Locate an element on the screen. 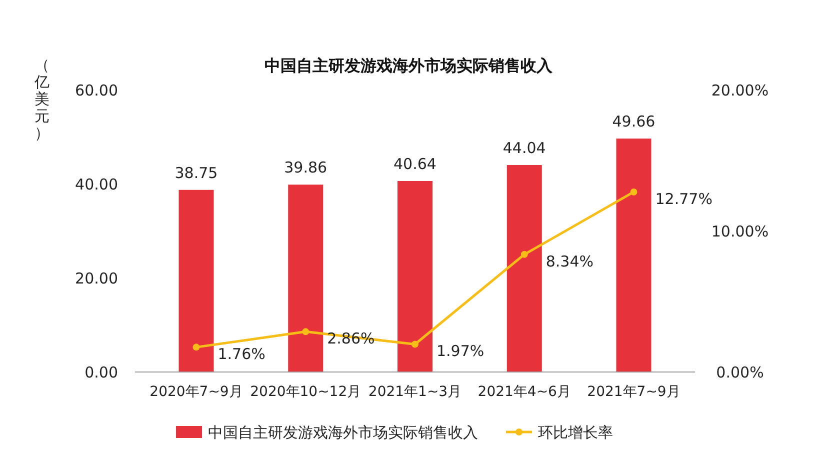 Image resolution: width=817 pixels, height=464 pixels. data-label: 39.86 is located at coordinates (306, 167).